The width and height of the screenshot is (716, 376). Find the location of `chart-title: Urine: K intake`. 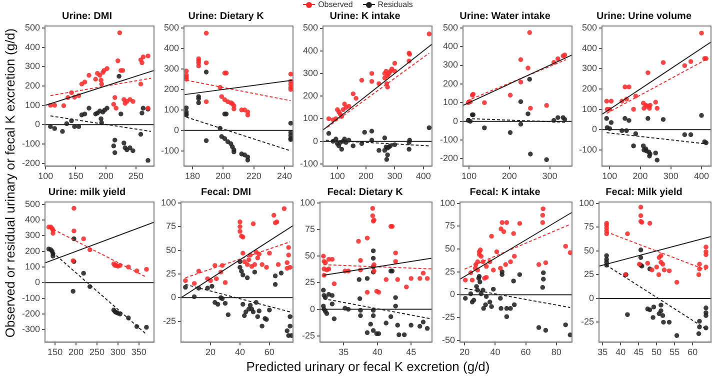

chart-title: Urine: K intake is located at coordinates (366, 16).